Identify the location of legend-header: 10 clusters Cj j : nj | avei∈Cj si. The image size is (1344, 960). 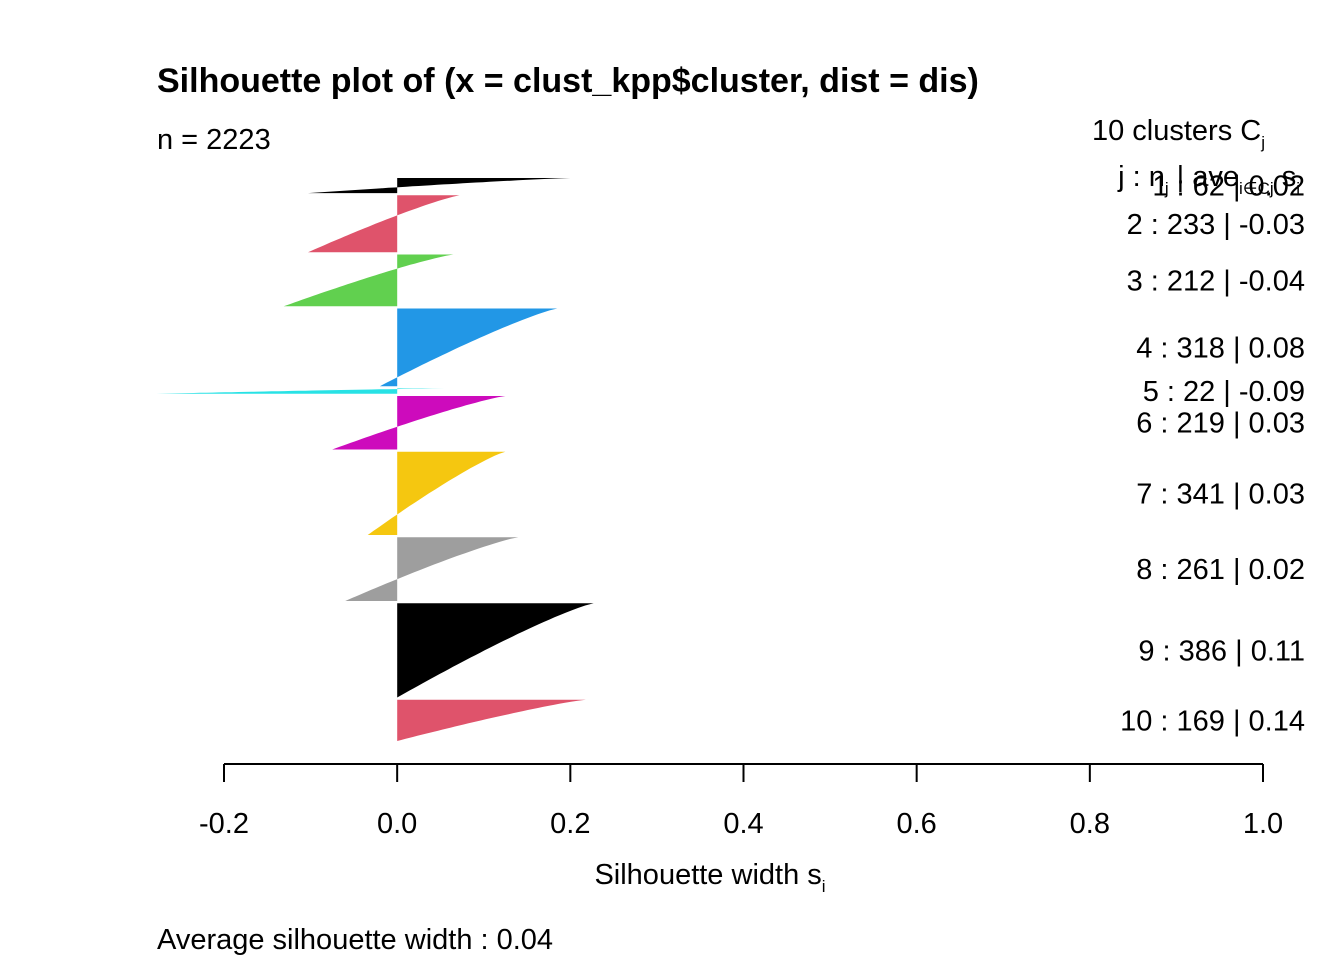
(1196, 156).